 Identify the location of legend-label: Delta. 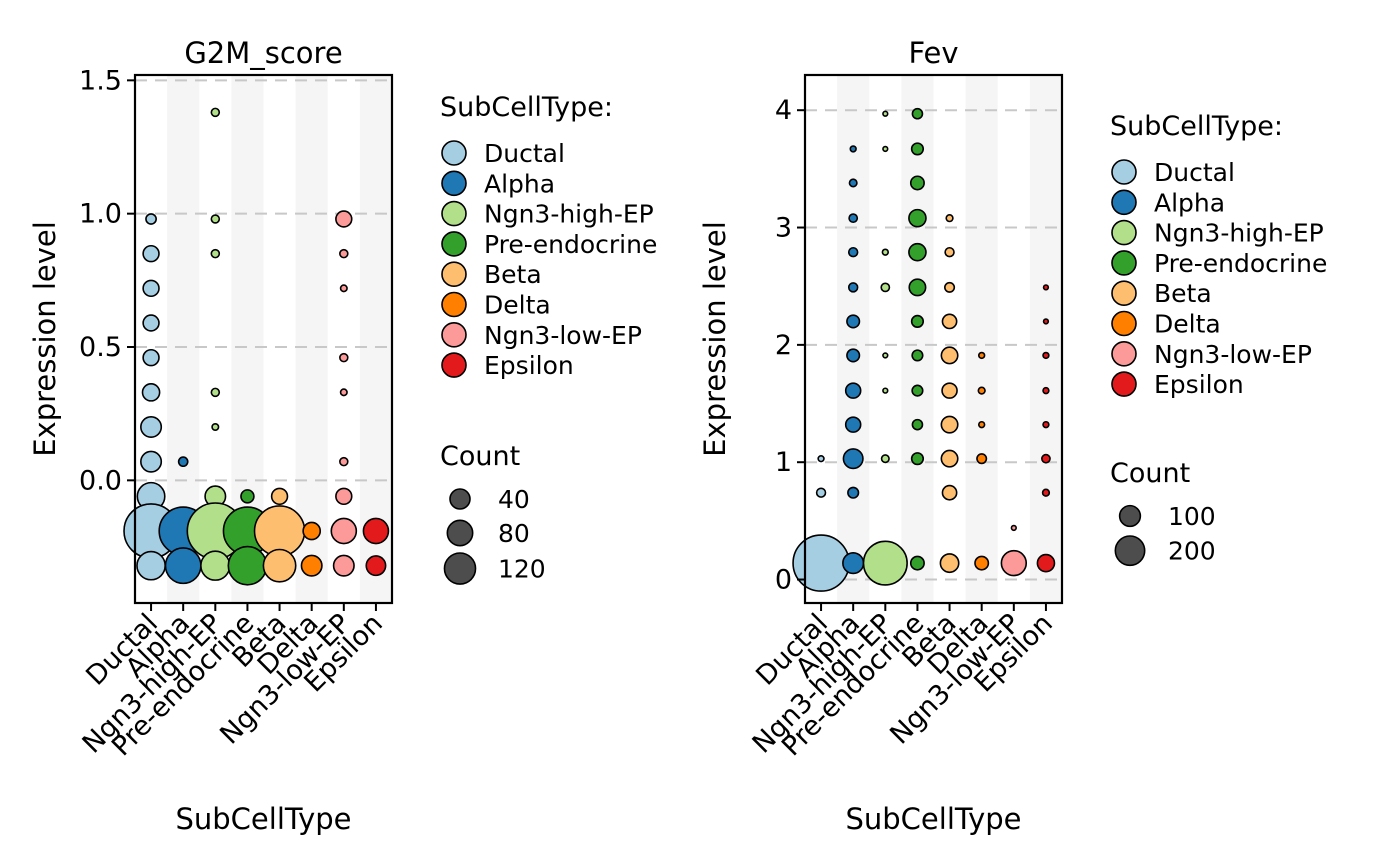
(1187, 324).